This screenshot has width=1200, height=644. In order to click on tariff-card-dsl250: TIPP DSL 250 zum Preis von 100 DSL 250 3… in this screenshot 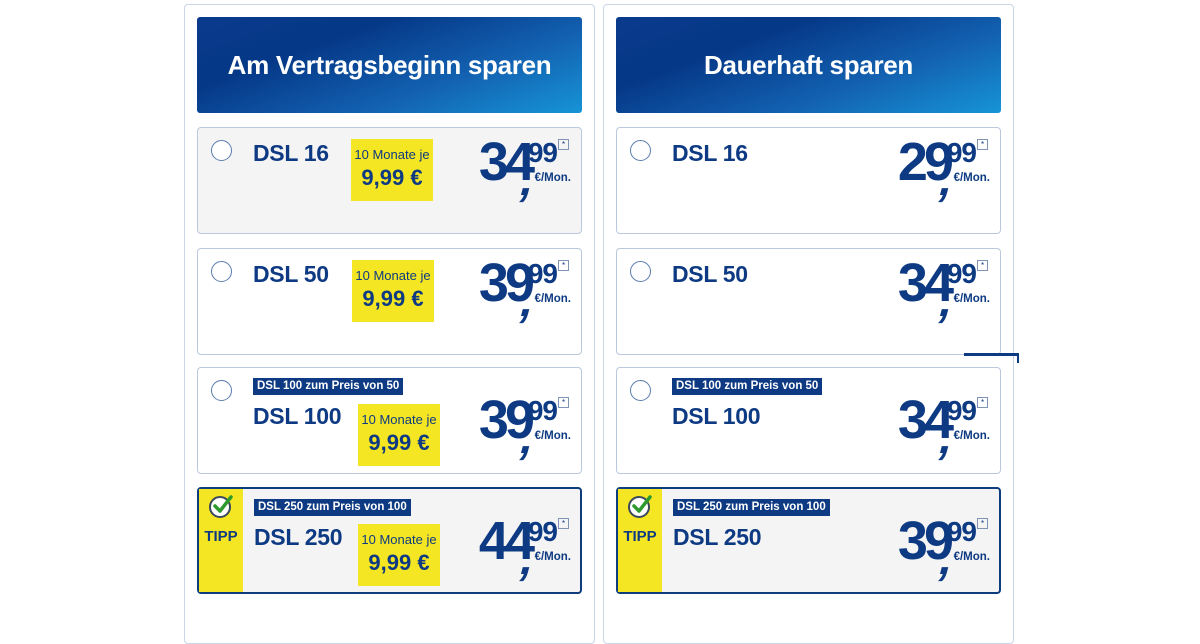, I will do `click(808, 540)`.